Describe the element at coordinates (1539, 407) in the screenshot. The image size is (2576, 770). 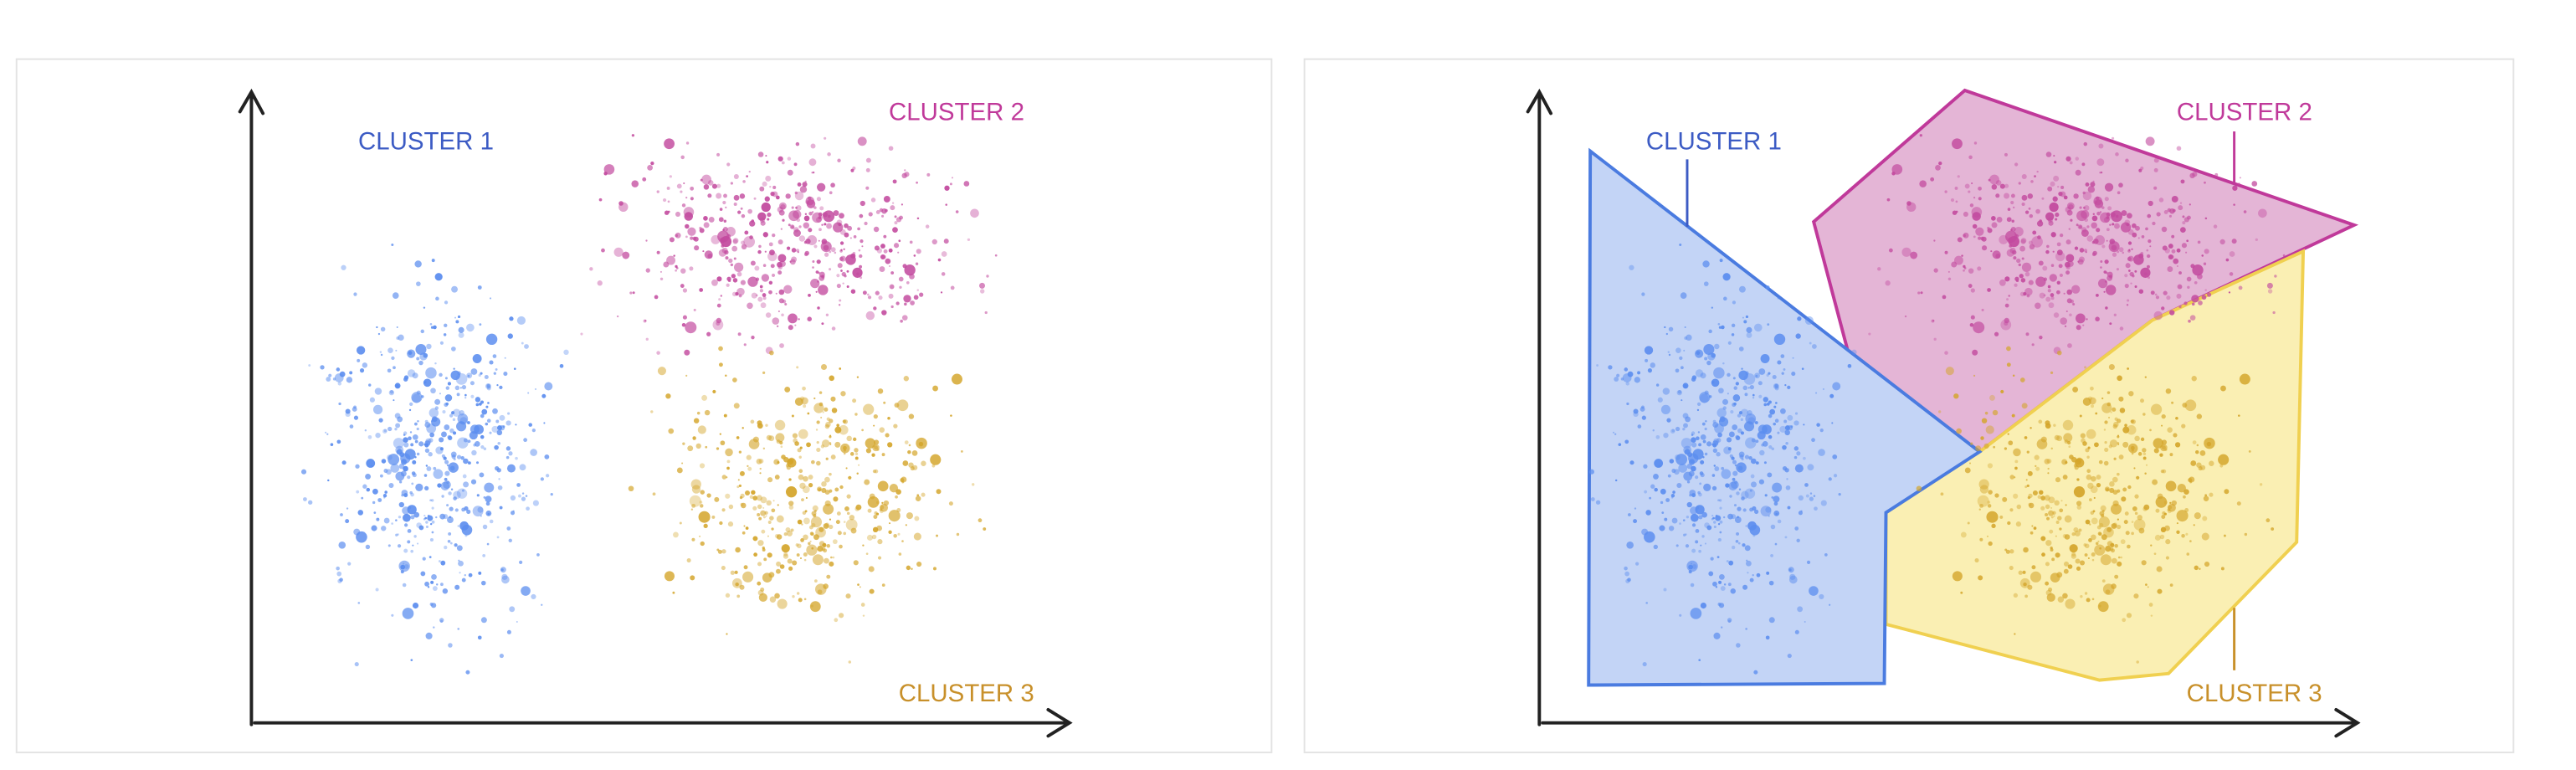
I see `y-axis` at that location.